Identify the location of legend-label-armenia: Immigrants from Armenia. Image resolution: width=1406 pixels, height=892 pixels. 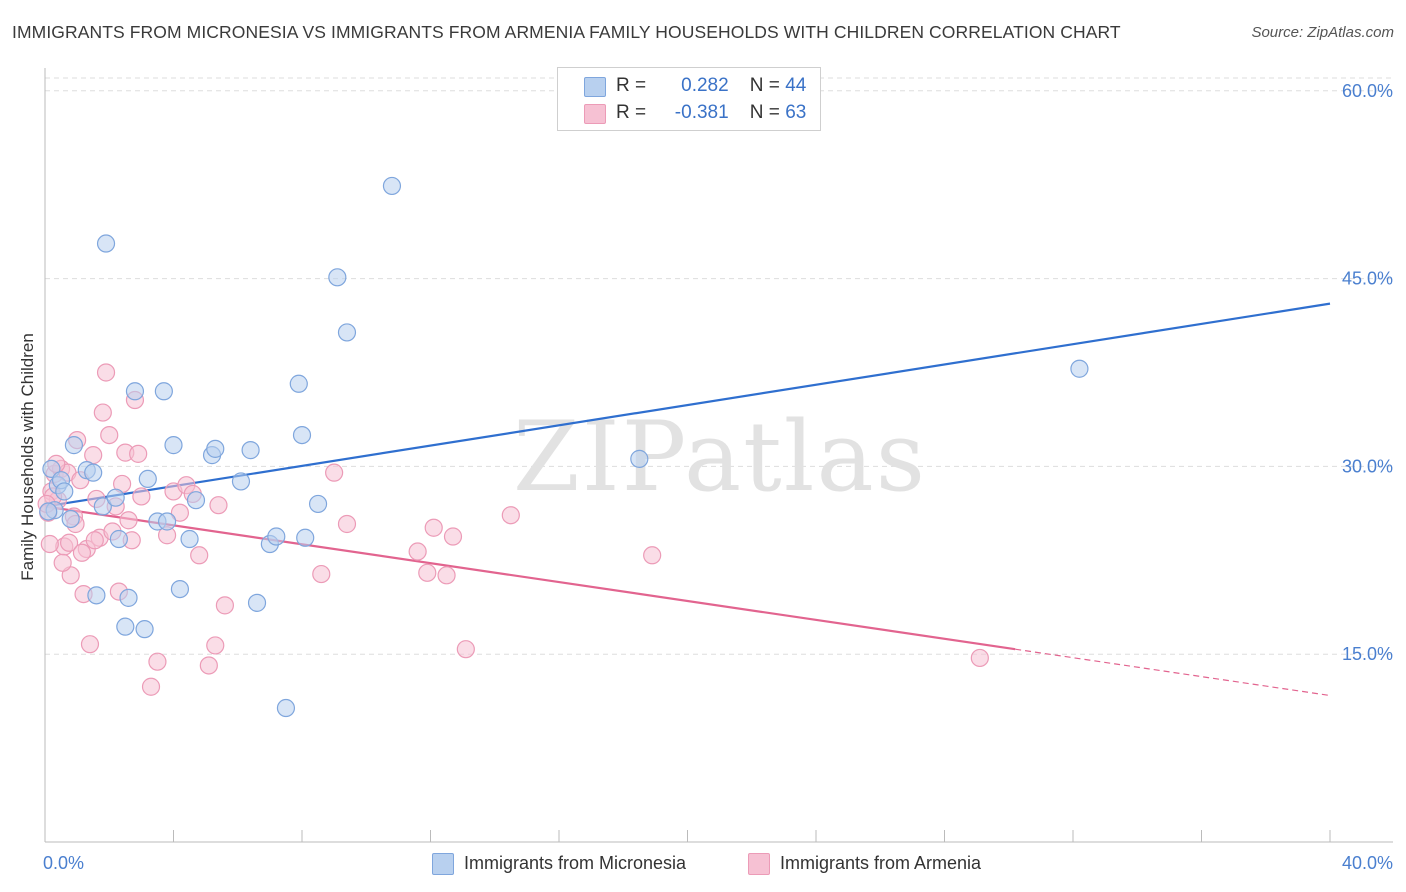
(881, 863).